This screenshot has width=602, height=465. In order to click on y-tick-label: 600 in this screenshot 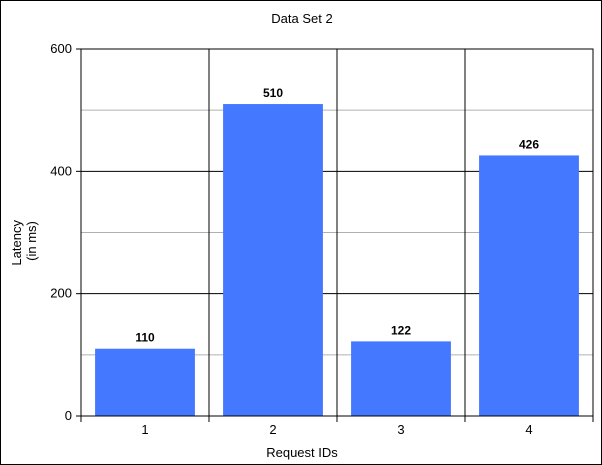, I will do `click(61, 48)`.